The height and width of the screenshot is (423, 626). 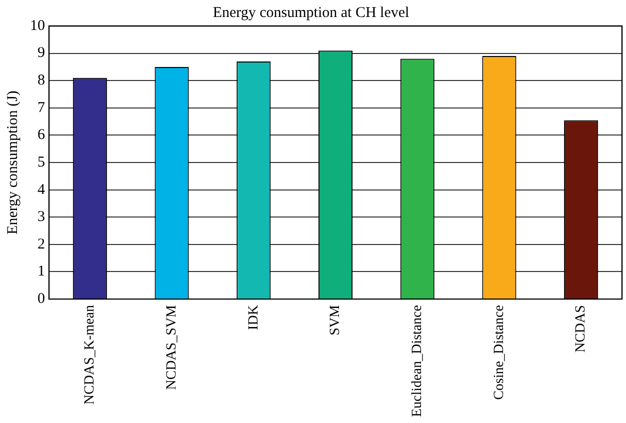 I want to click on y-tick-label: 6, so click(x=42, y=135).